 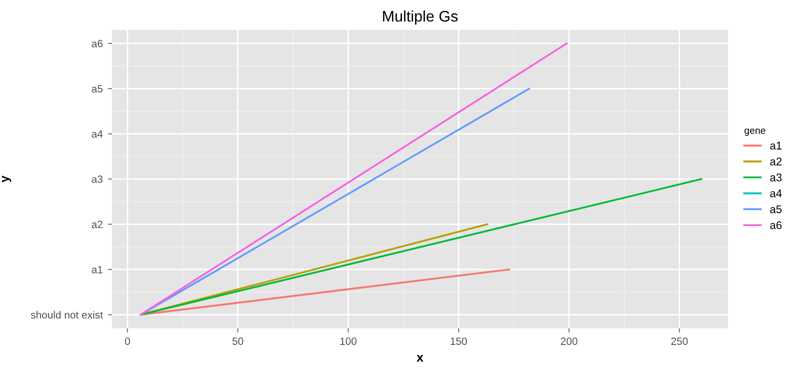 I want to click on chart-title: Multiple Gs, so click(x=420, y=17).